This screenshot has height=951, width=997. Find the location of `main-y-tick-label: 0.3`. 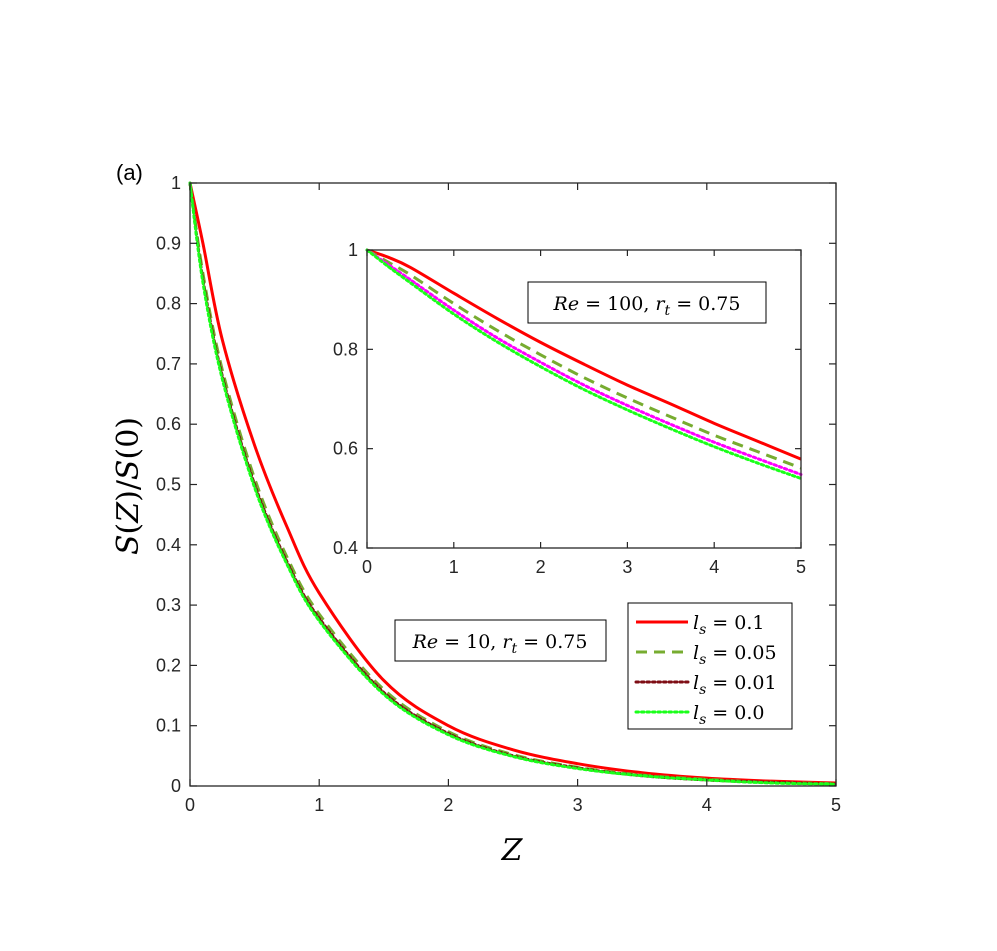

main-y-tick-label: 0.3 is located at coordinates (168, 605).